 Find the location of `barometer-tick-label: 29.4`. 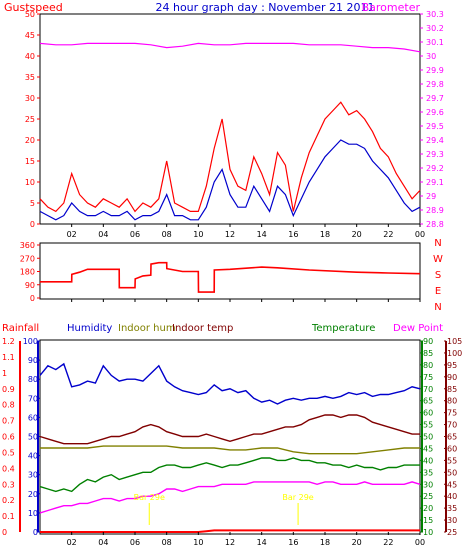

barometer-tick-label: 29.4 is located at coordinates (435, 140).